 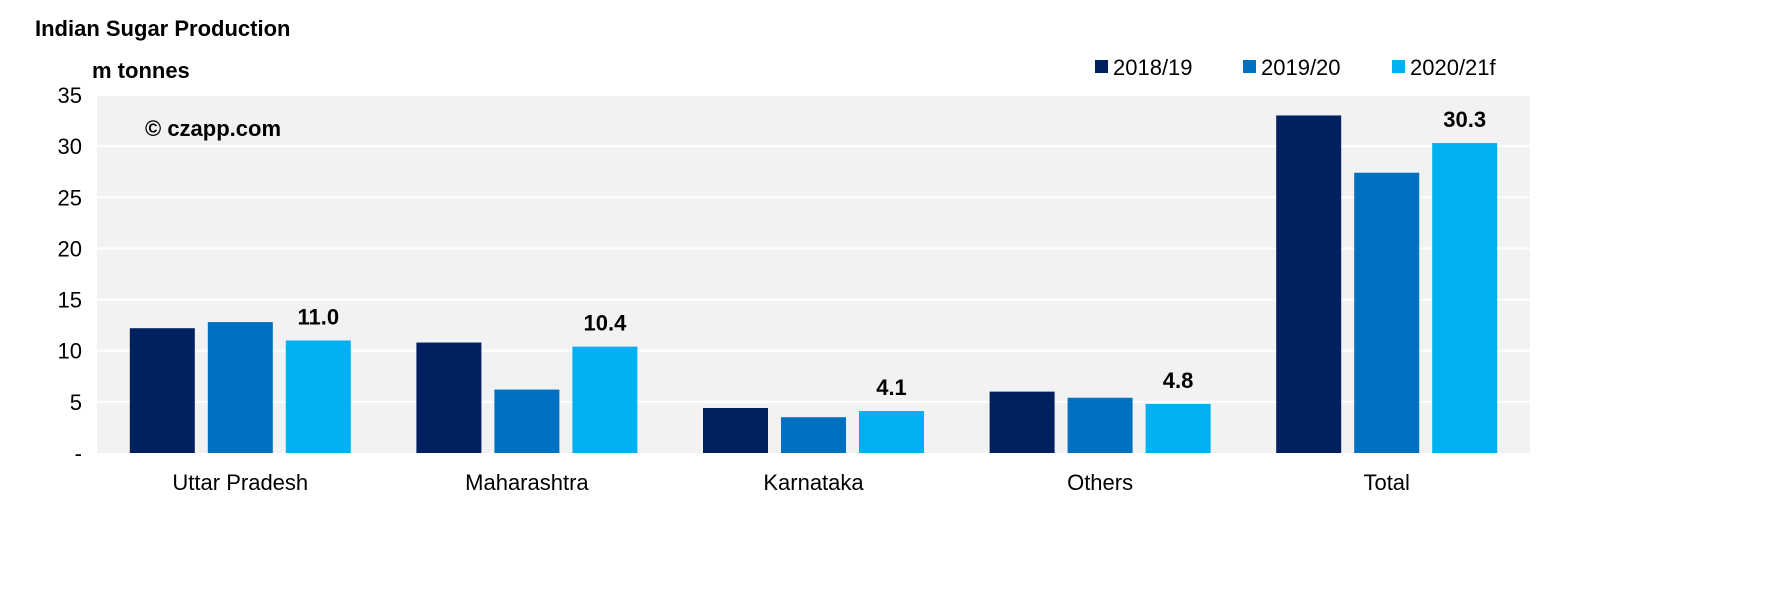 What do you see at coordinates (318, 316) in the screenshot?
I see `data-label: 11.0` at bounding box center [318, 316].